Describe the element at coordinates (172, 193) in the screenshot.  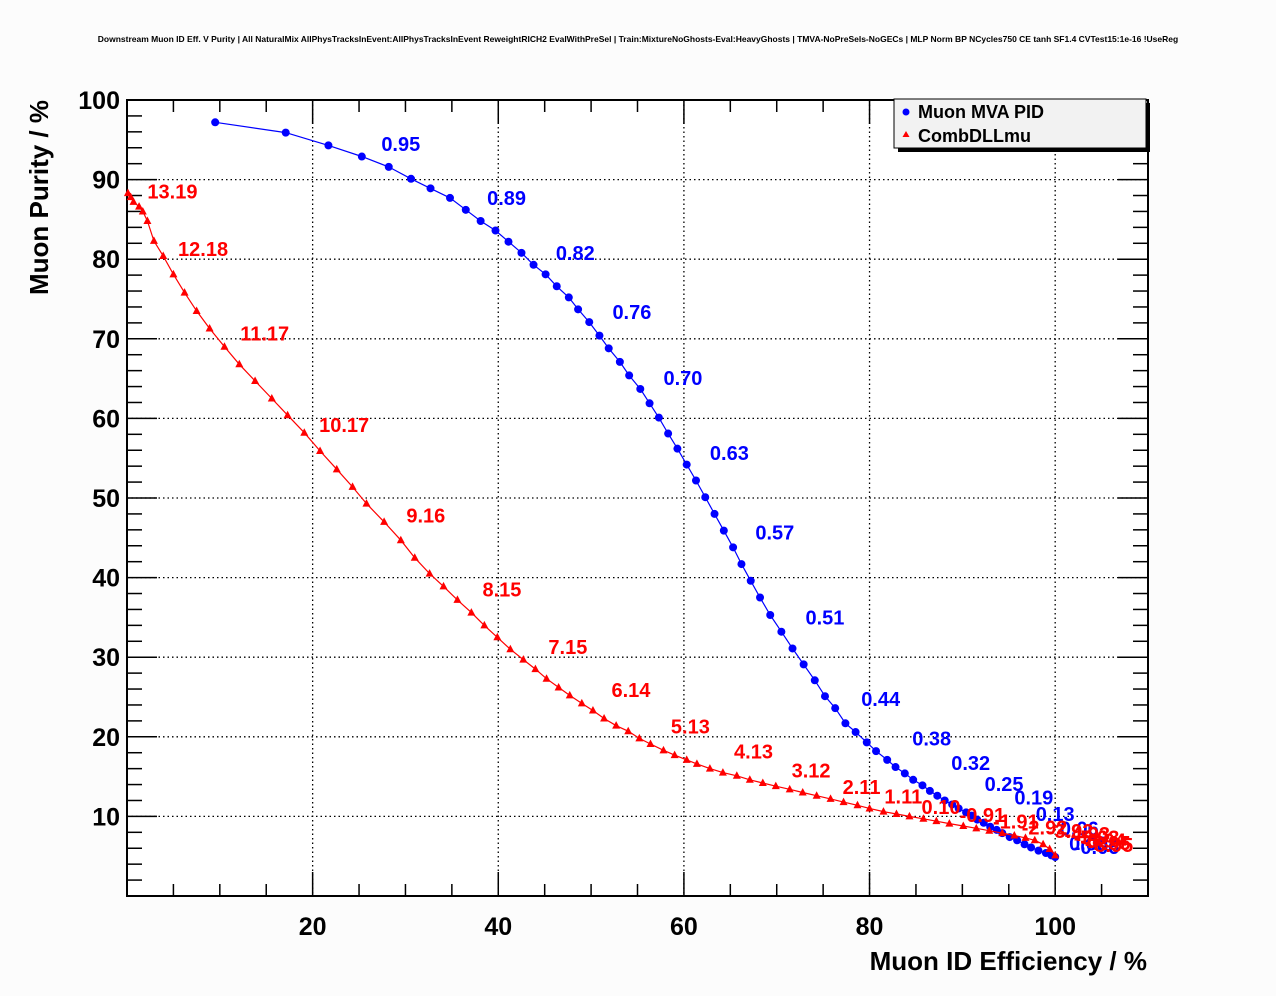
I see `point-label: 13.19` at that location.